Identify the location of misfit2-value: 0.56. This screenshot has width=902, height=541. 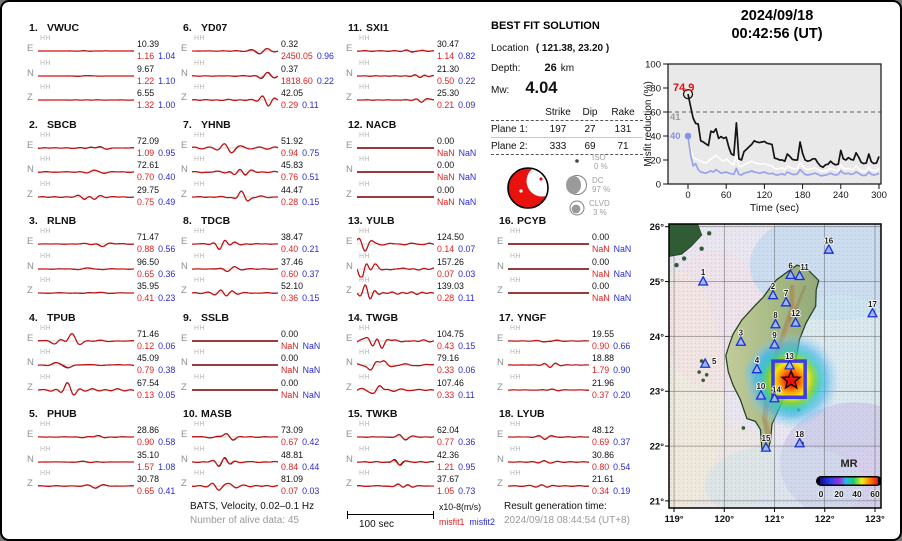
(167, 249).